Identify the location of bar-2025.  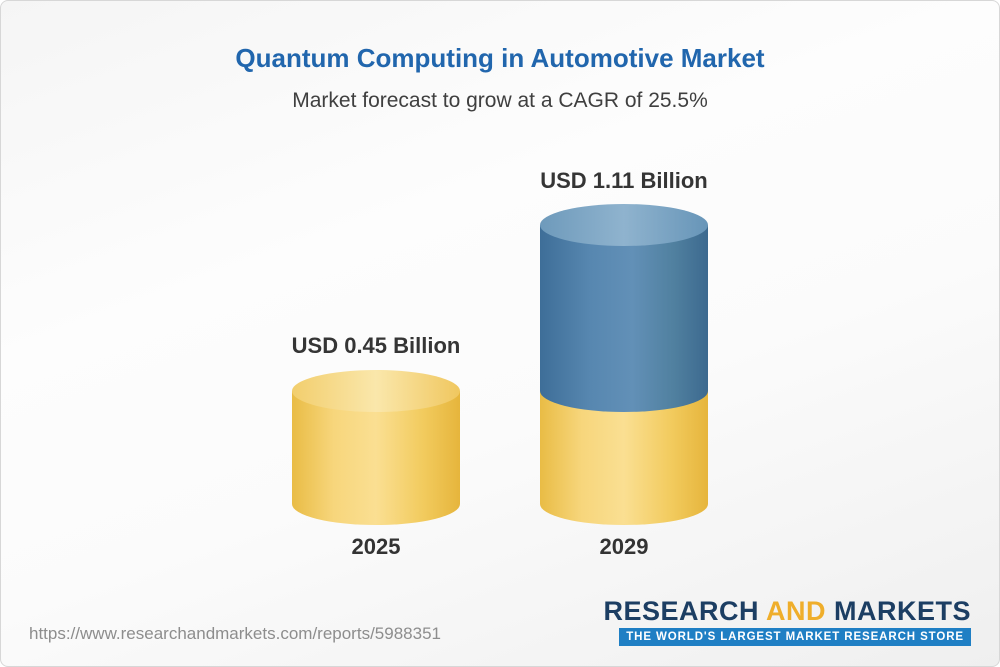
(376, 447).